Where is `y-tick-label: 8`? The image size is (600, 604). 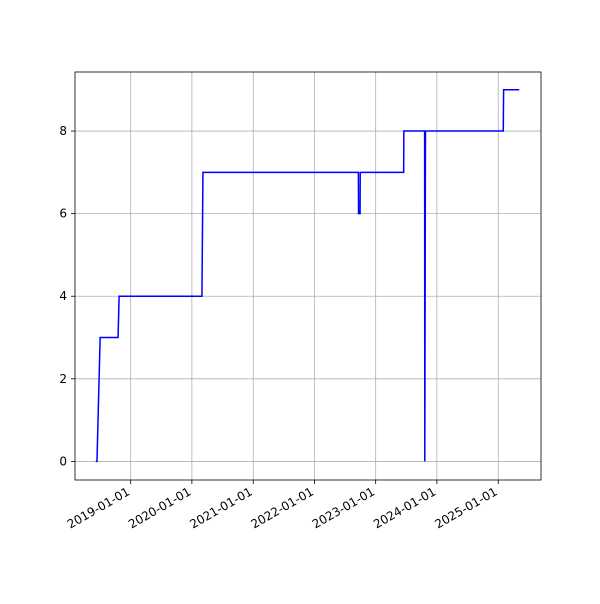 y-tick-label: 8 is located at coordinates (63, 131).